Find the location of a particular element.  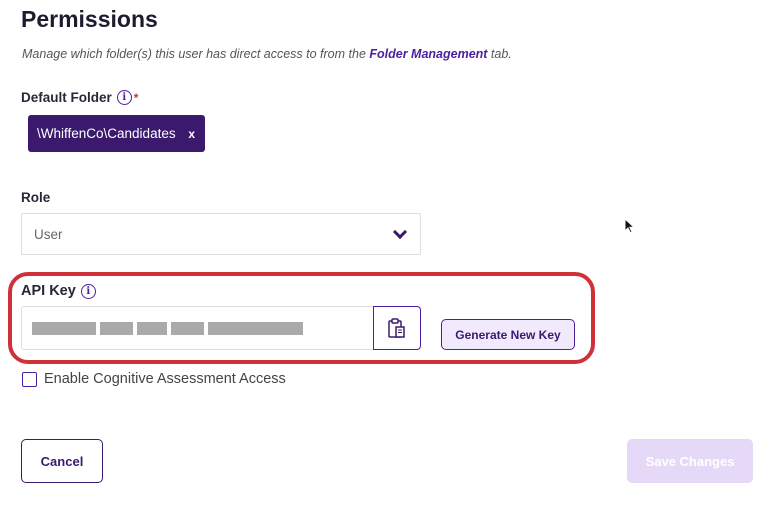

api-key-field is located at coordinates (197, 328).